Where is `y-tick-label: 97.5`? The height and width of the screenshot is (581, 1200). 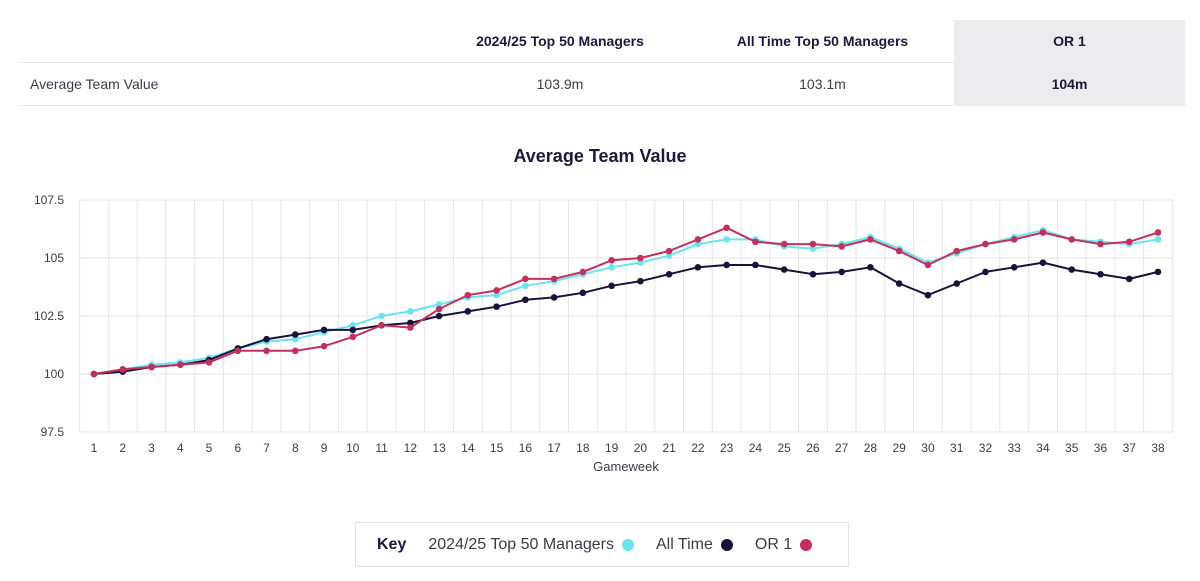 y-tick-label: 97.5 is located at coordinates (53, 432).